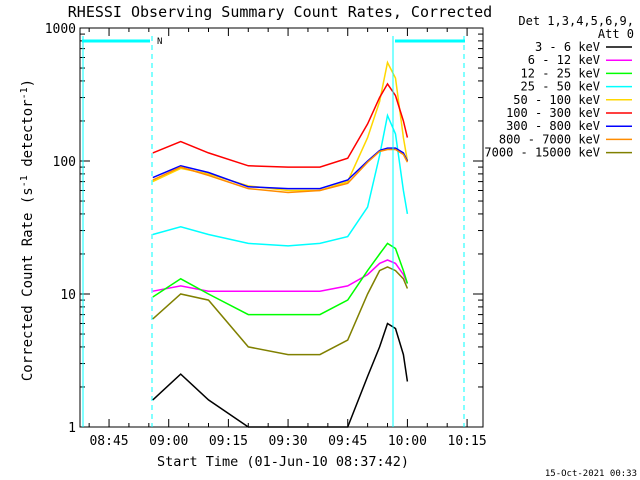  What do you see at coordinates (576, 21) in the screenshot?
I see `legend-header-detectors: Det 1,3,4,5,6,9,` at bounding box center [576, 21].